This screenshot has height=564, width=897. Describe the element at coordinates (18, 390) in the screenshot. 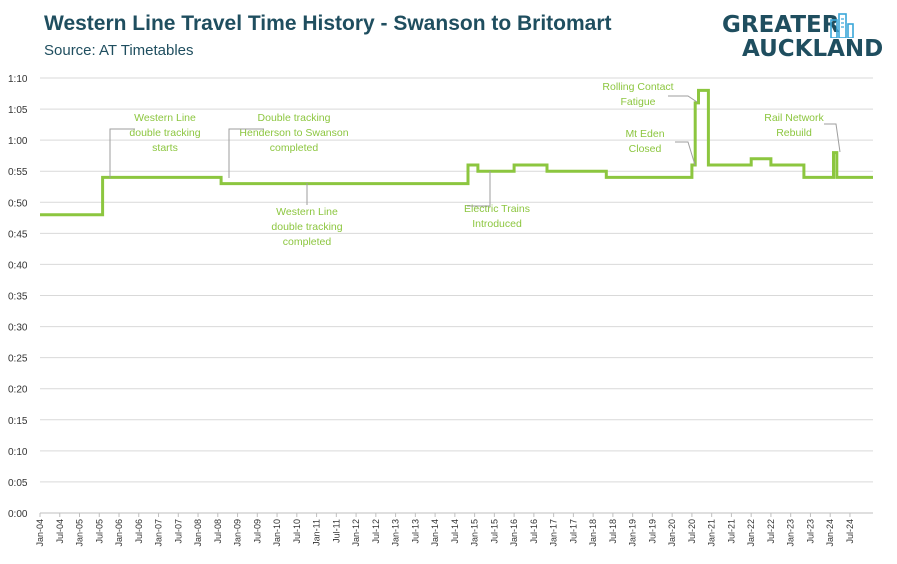

I see `y-tick-label: 0:20` at that location.